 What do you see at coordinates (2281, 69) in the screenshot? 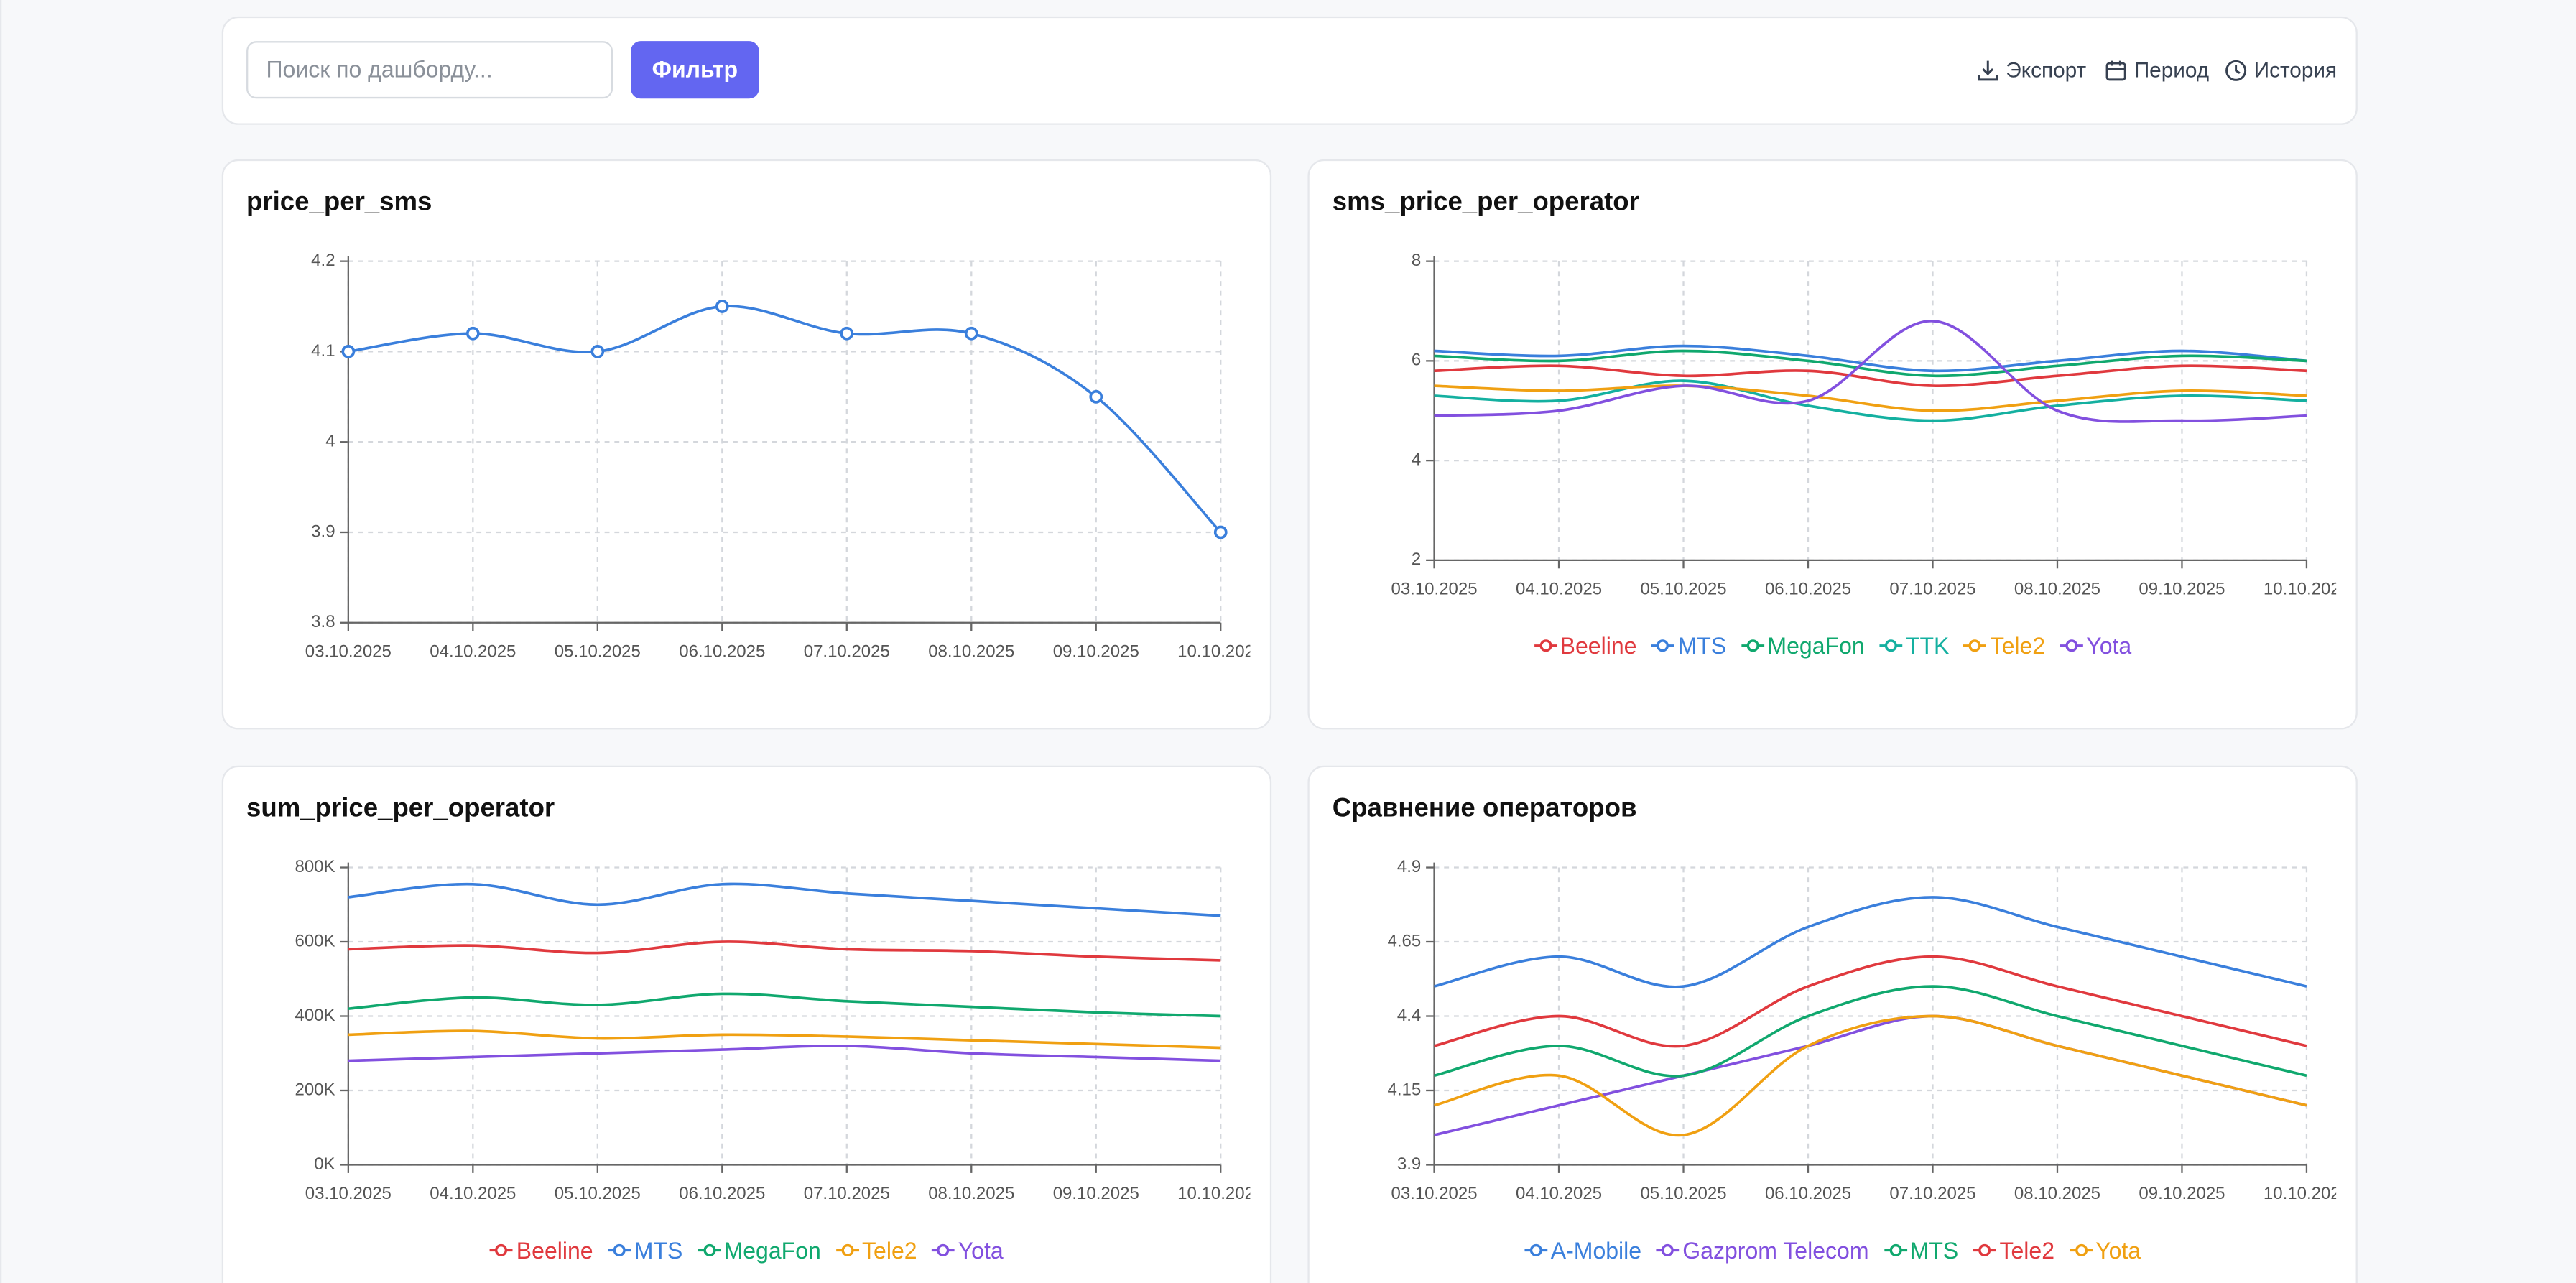
I see `history-link: История` at bounding box center [2281, 69].